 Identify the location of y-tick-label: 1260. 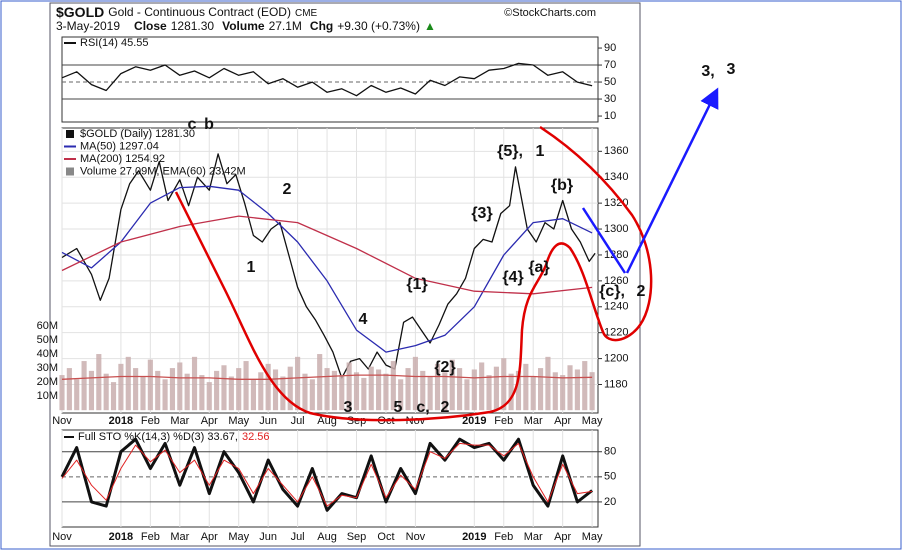
(616, 281).